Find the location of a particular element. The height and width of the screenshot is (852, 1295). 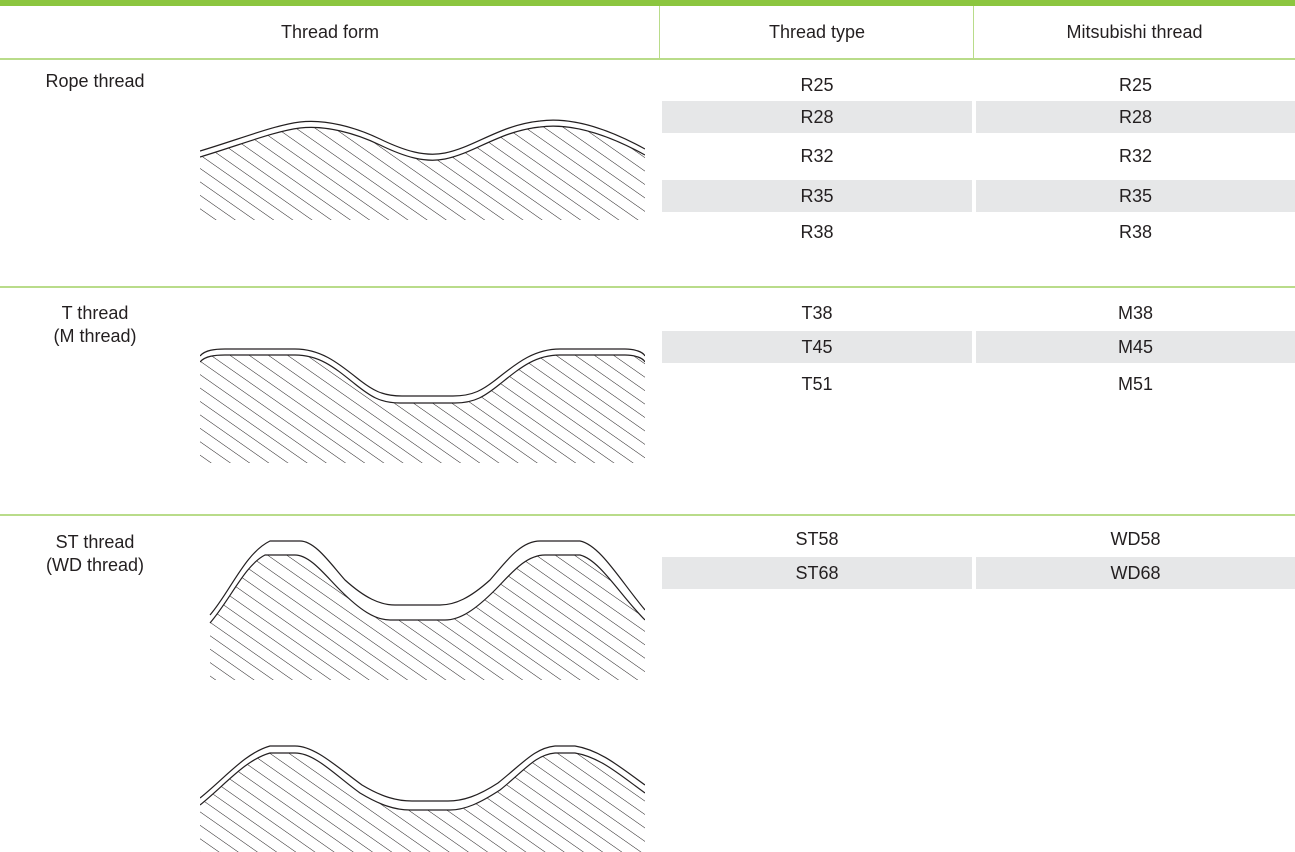

table-cell-thread-type: R38 is located at coordinates (817, 232).